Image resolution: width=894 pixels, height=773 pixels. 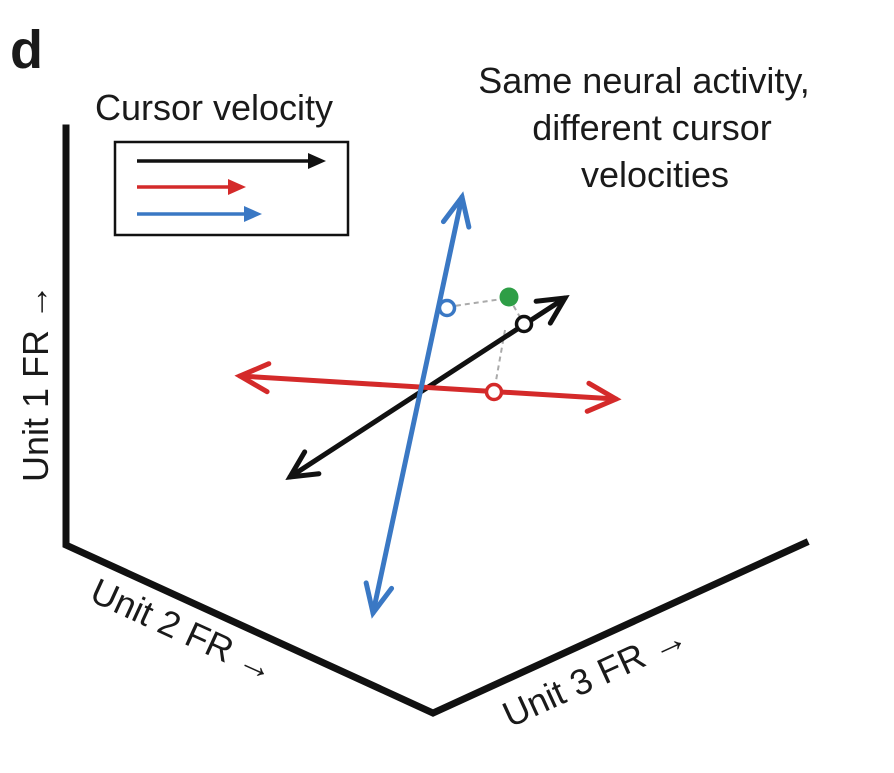 What do you see at coordinates (35, 383) in the screenshot?
I see `unit1-axis-label: Unit 1 FR →` at bounding box center [35, 383].